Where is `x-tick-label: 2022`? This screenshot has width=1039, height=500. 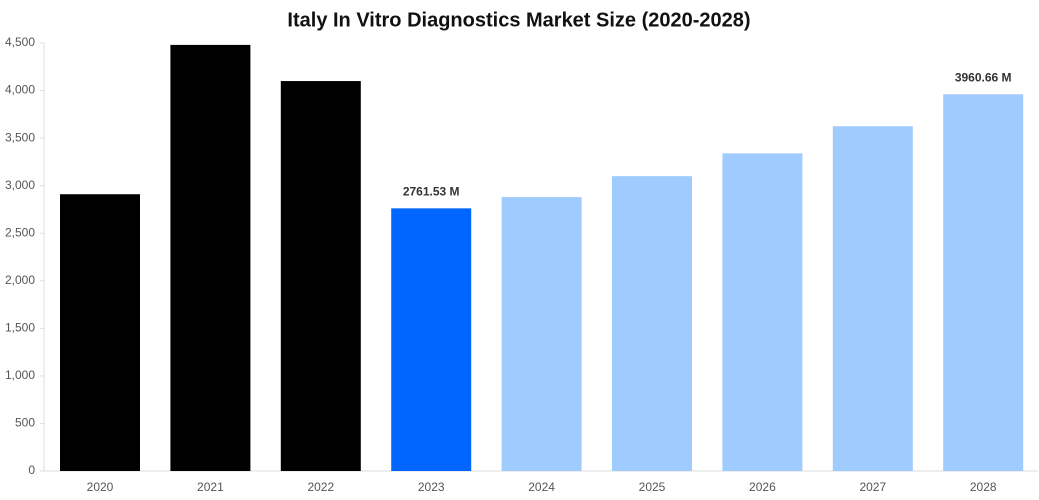
x-tick-label: 2022 is located at coordinates (320, 487).